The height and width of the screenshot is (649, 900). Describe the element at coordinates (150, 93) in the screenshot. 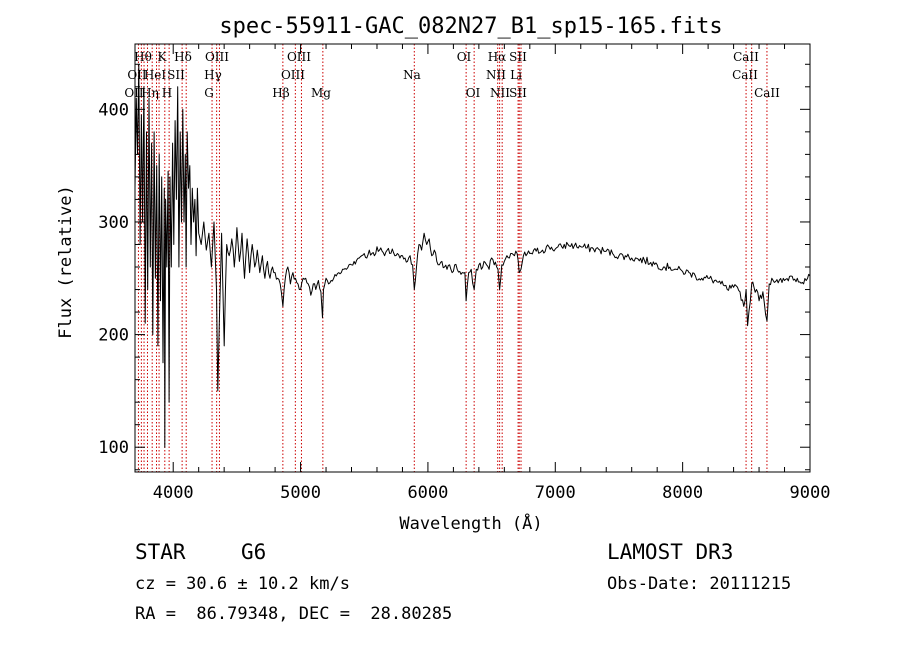

I see `line-label: Hη` at that location.